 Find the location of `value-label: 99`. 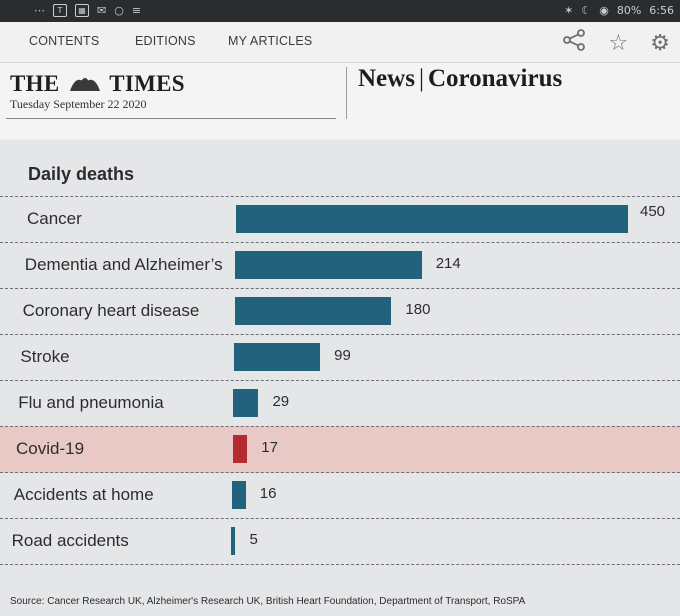

value-label: 99 is located at coordinates (342, 355).